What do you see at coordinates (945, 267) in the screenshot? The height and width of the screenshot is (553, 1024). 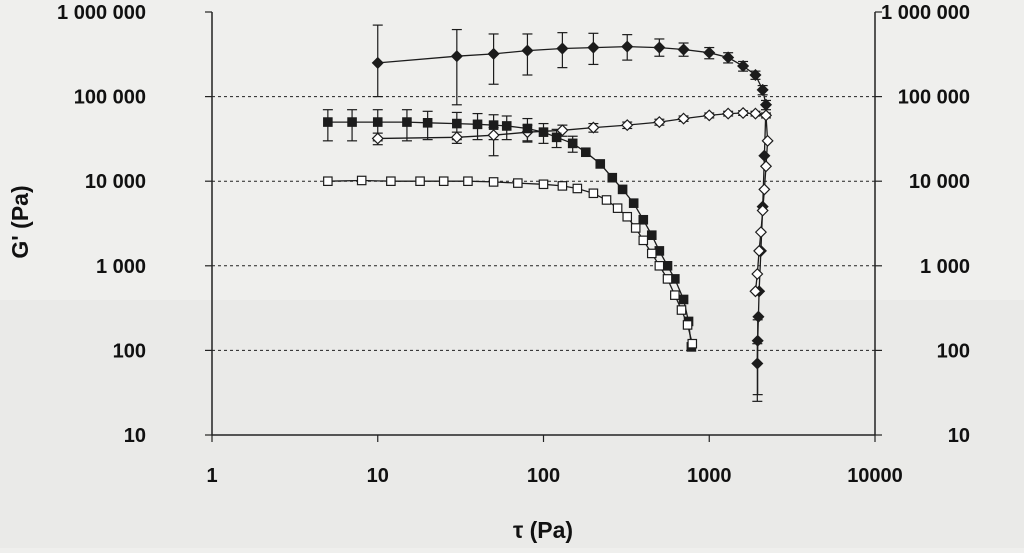 I see `y-tick-label-right: 1 000` at bounding box center [945, 267].